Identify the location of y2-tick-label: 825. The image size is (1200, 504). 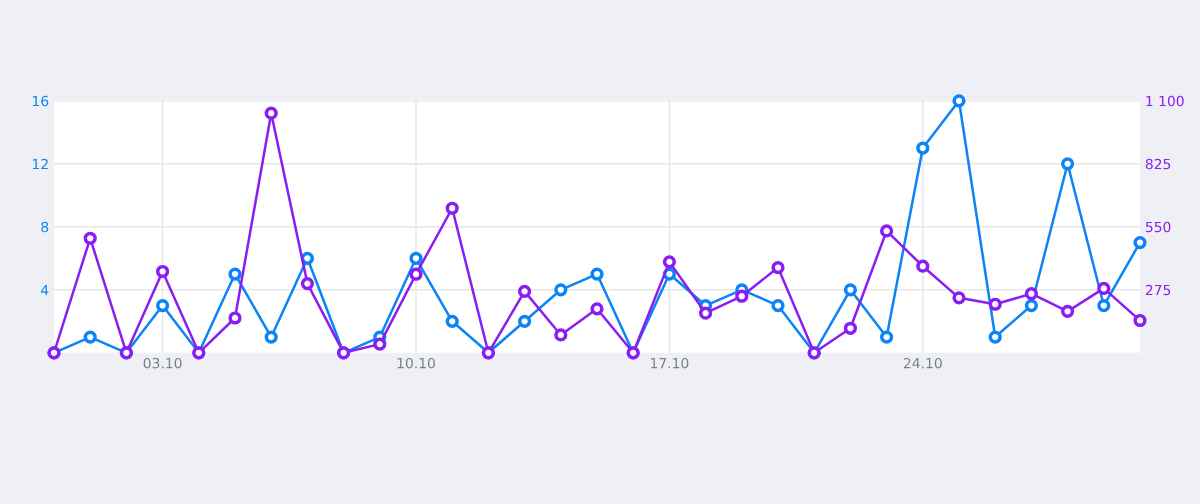
(1158, 164).